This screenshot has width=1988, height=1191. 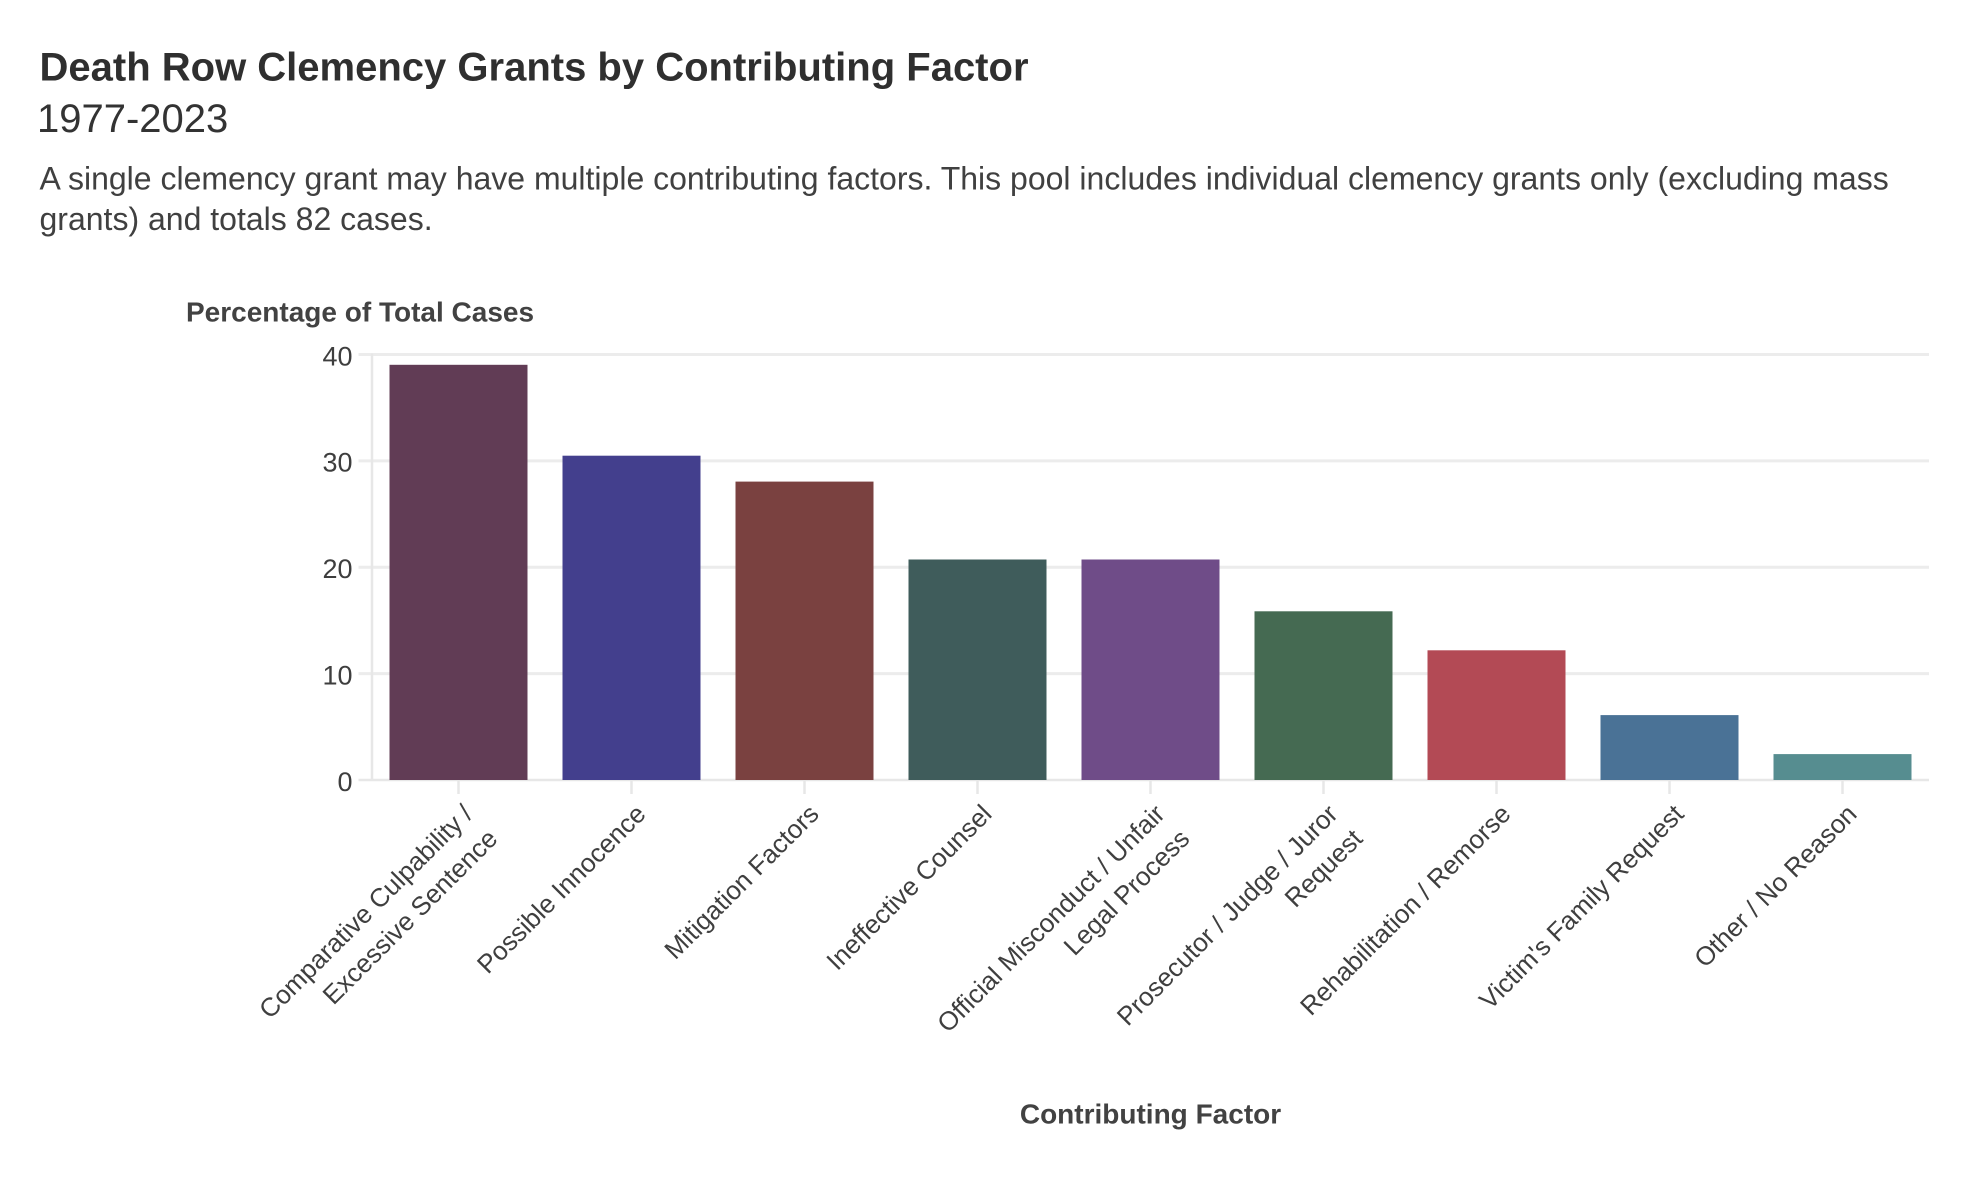 What do you see at coordinates (337, 463) in the screenshot?
I see `svg-text: 30` at bounding box center [337, 463].